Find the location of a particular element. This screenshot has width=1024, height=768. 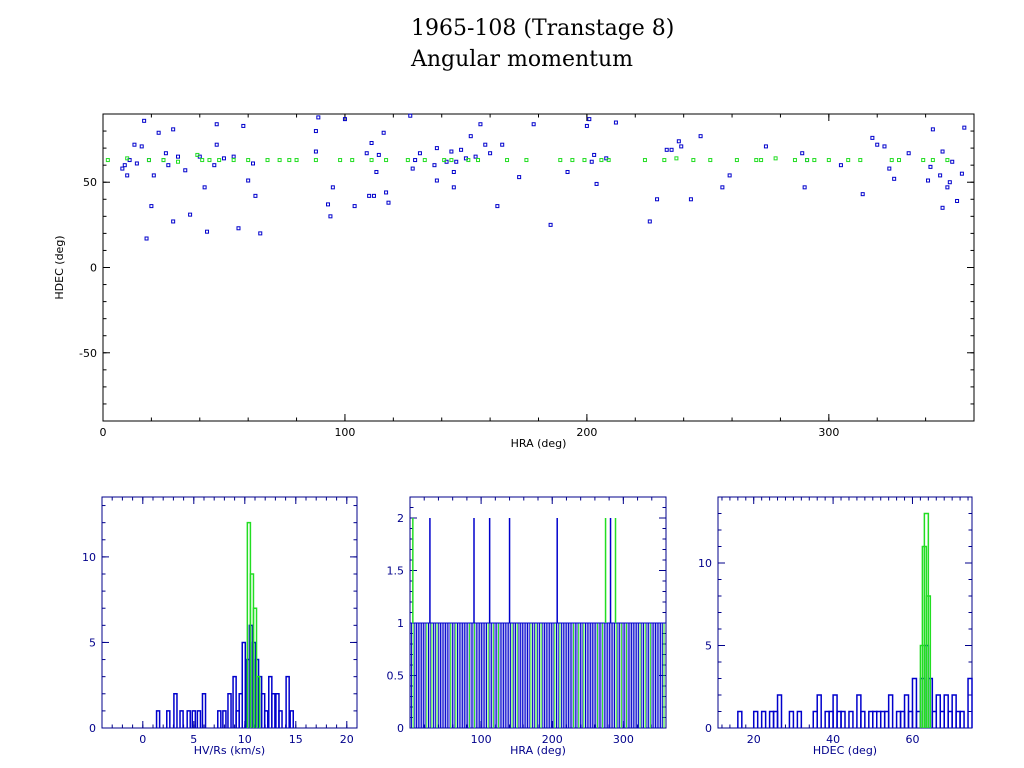

y-tick-label: 2 is located at coordinates (400, 518).